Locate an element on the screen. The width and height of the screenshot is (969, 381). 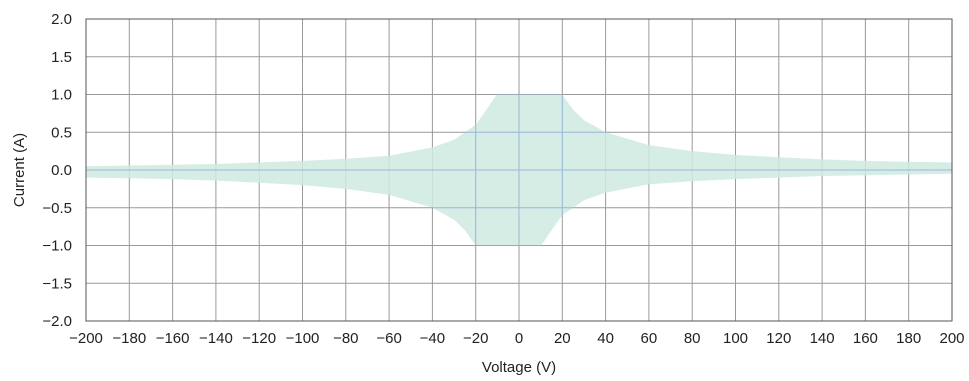
x-tick-label: 20 is located at coordinates (562, 338).